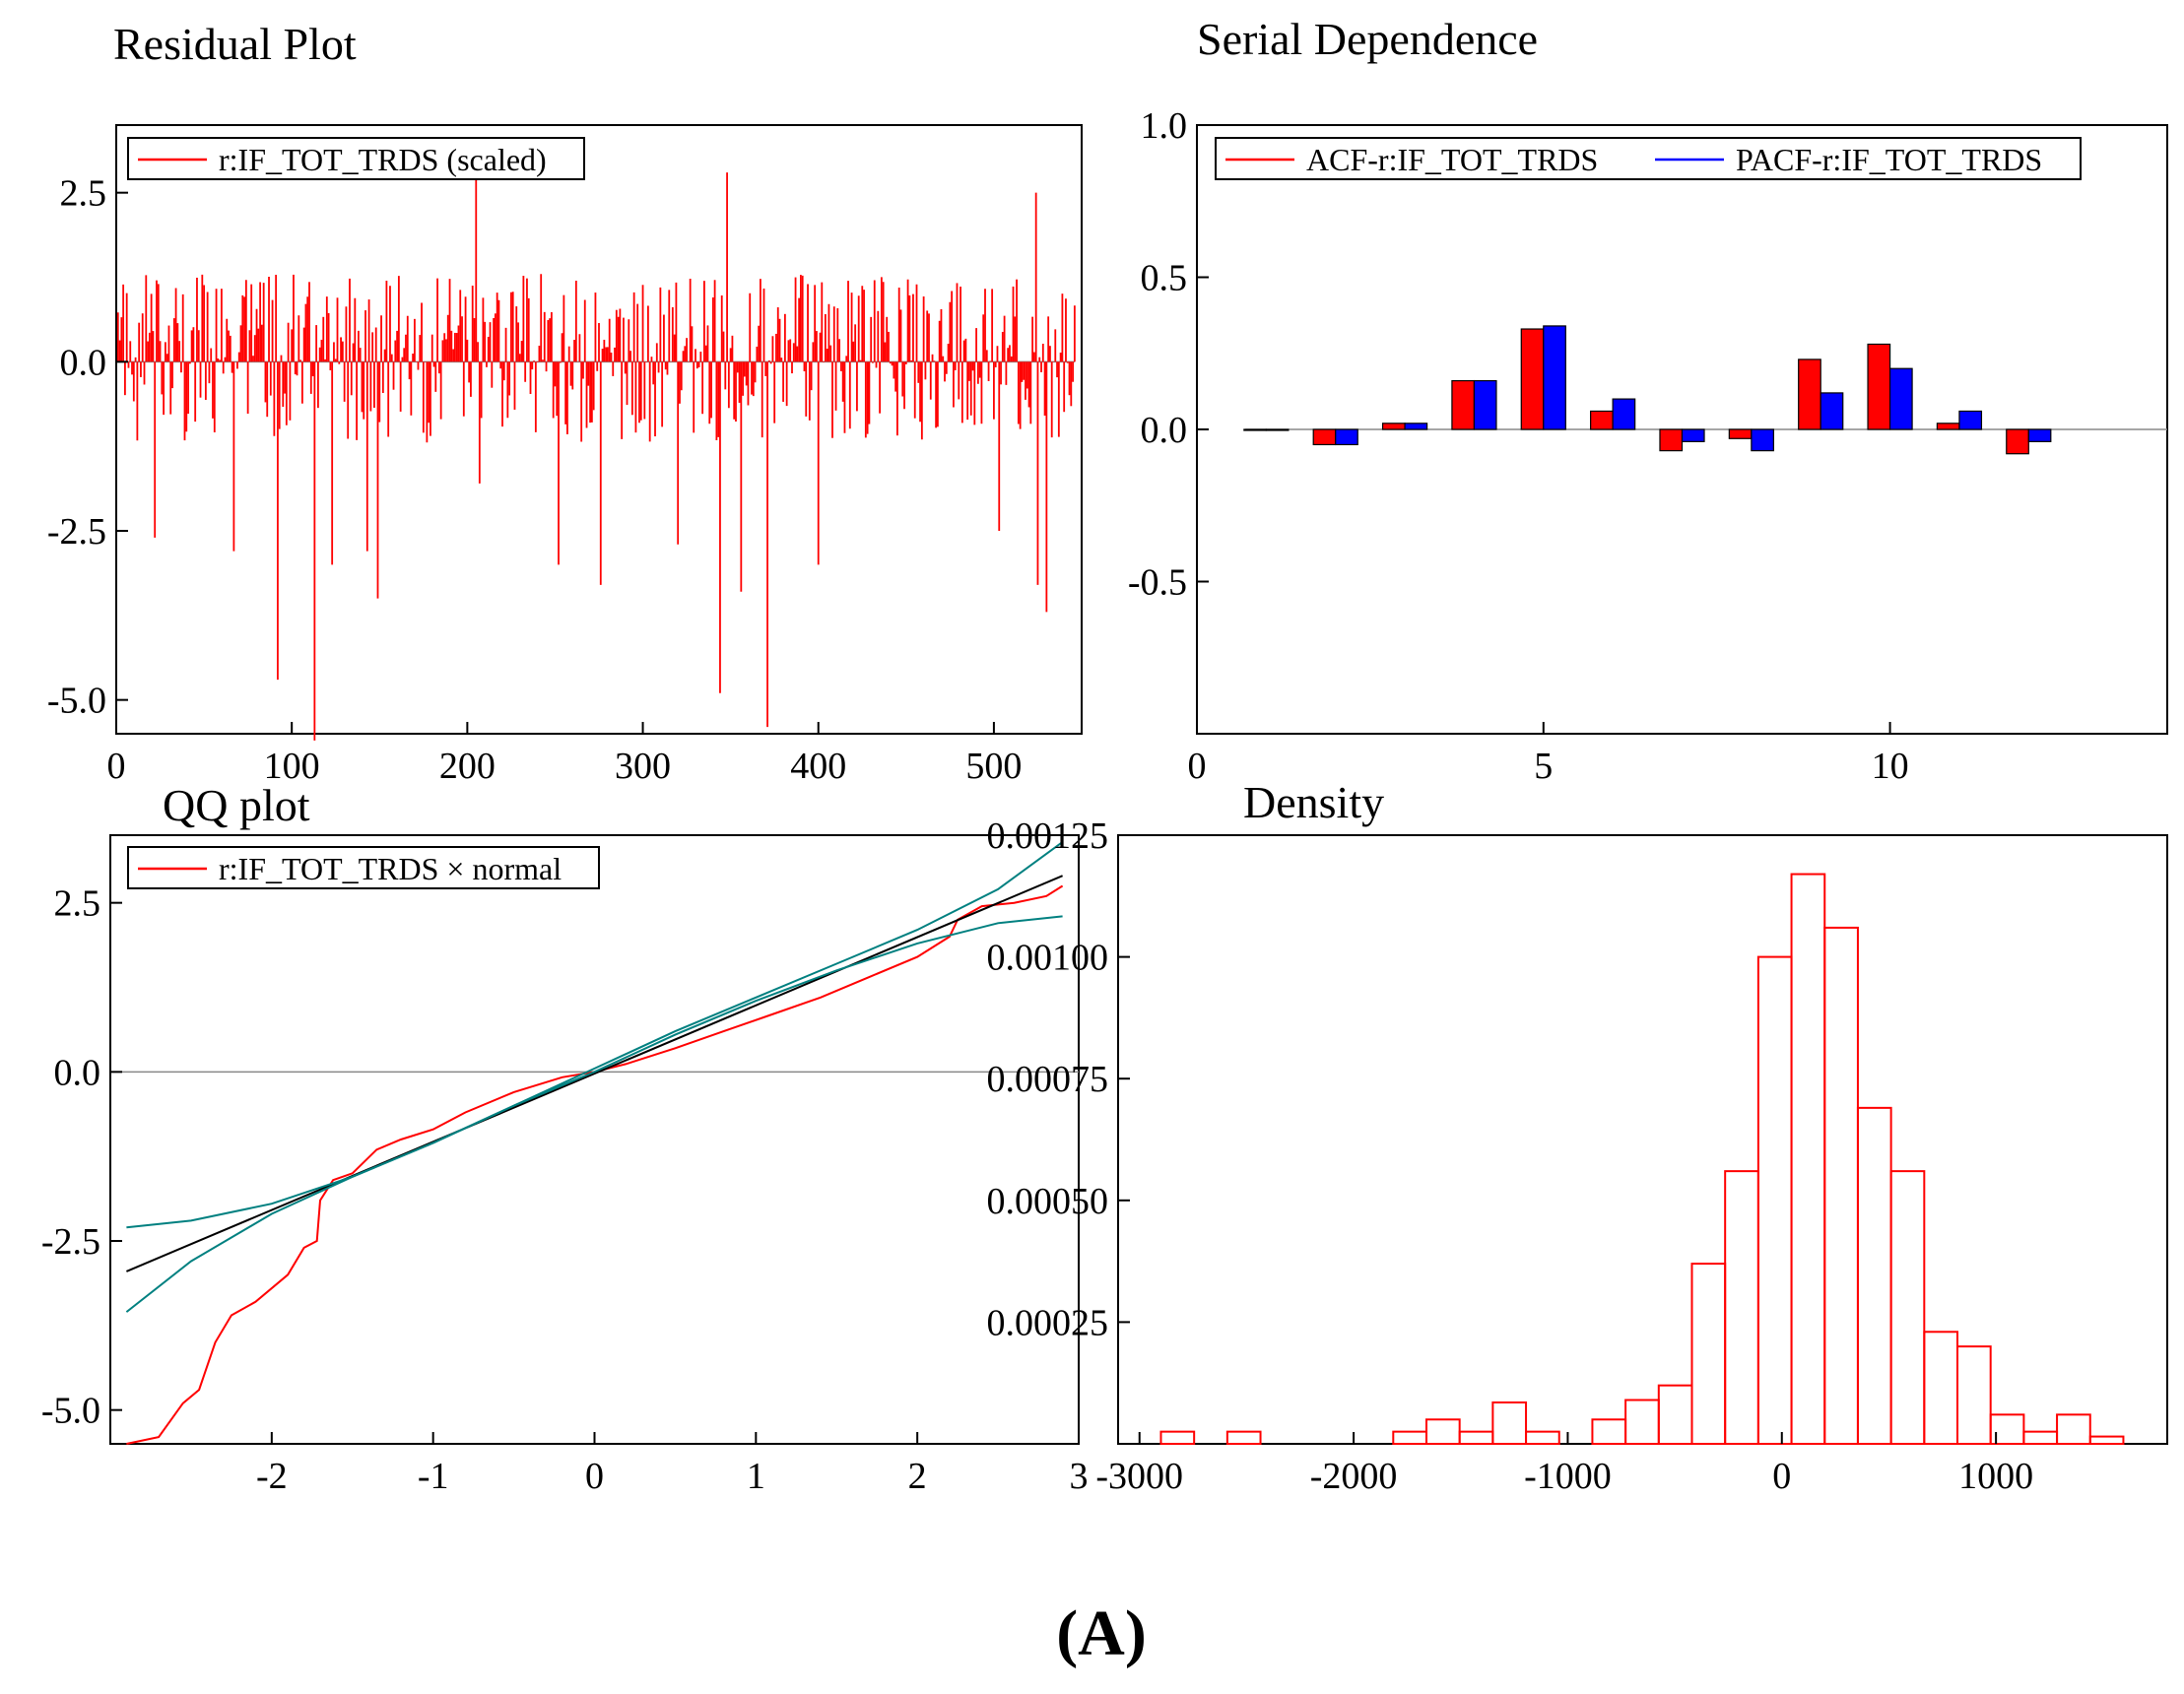 This screenshot has height=1694, width=2184. What do you see at coordinates (1164, 279) in the screenshot?
I see `serial-ytick-label: 0.5` at bounding box center [1164, 279].